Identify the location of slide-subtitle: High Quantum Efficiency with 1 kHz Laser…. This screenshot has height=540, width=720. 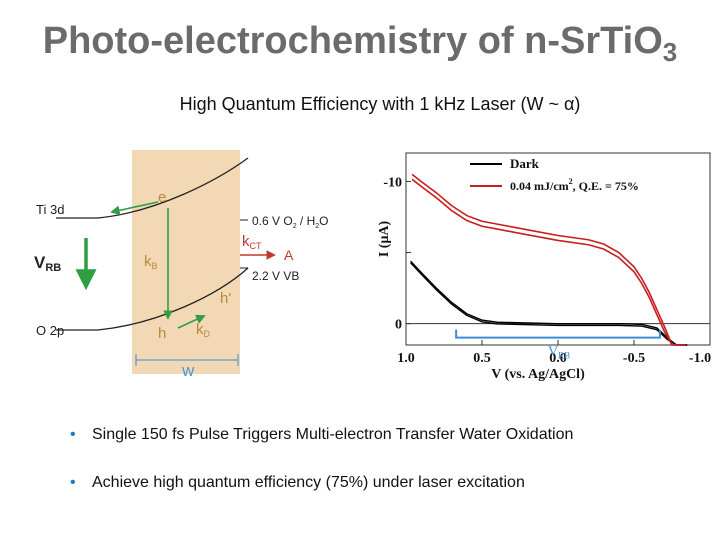
(380, 104).